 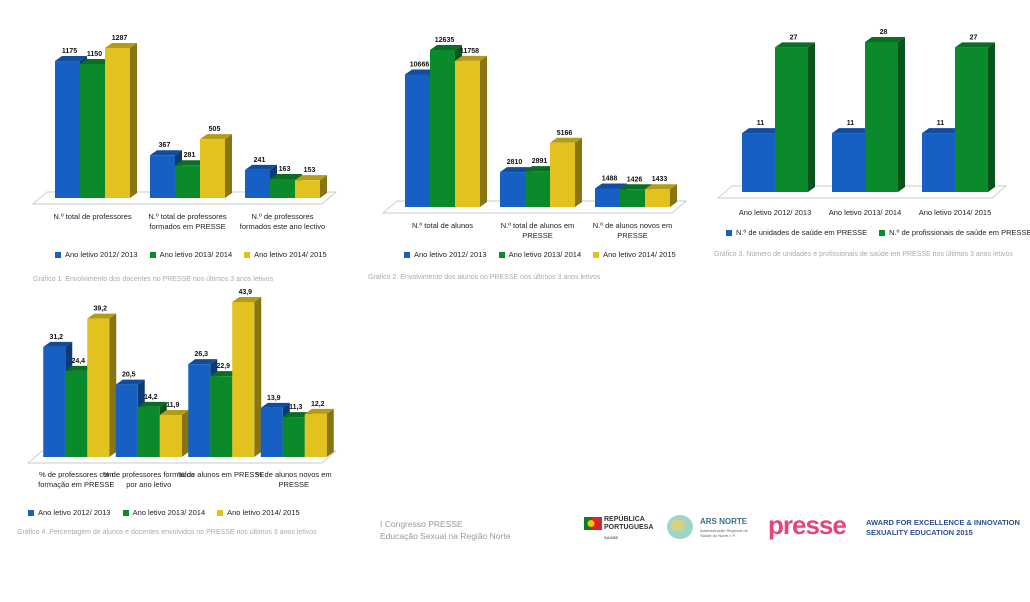 What do you see at coordinates (919, 532) in the screenshot?
I see `logo-award: SEXUALITY EDUCATION 2015` at bounding box center [919, 532].